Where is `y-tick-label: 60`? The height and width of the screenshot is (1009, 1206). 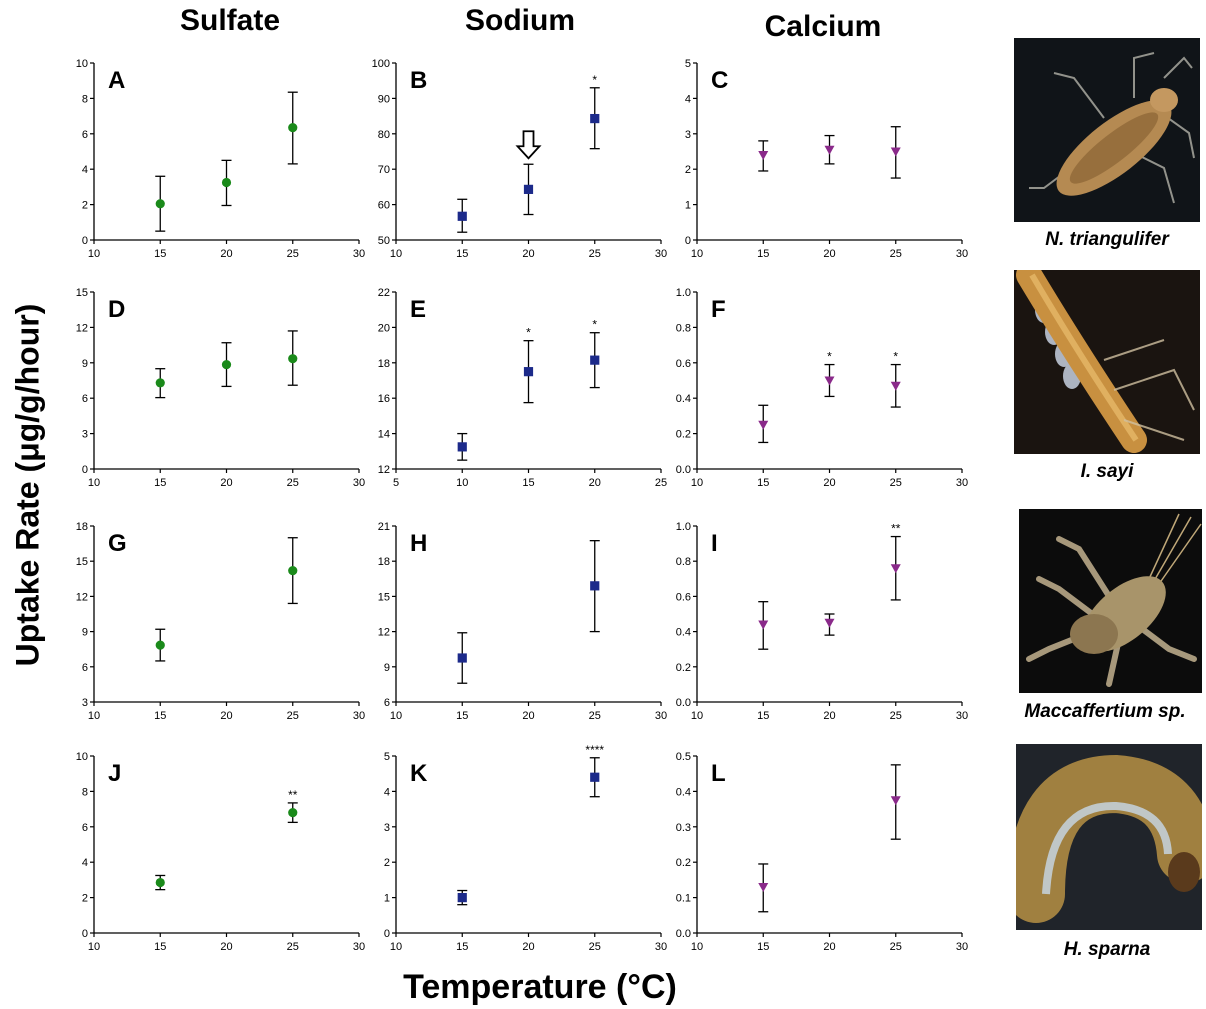 y-tick-label: 60 is located at coordinates (384, 206).